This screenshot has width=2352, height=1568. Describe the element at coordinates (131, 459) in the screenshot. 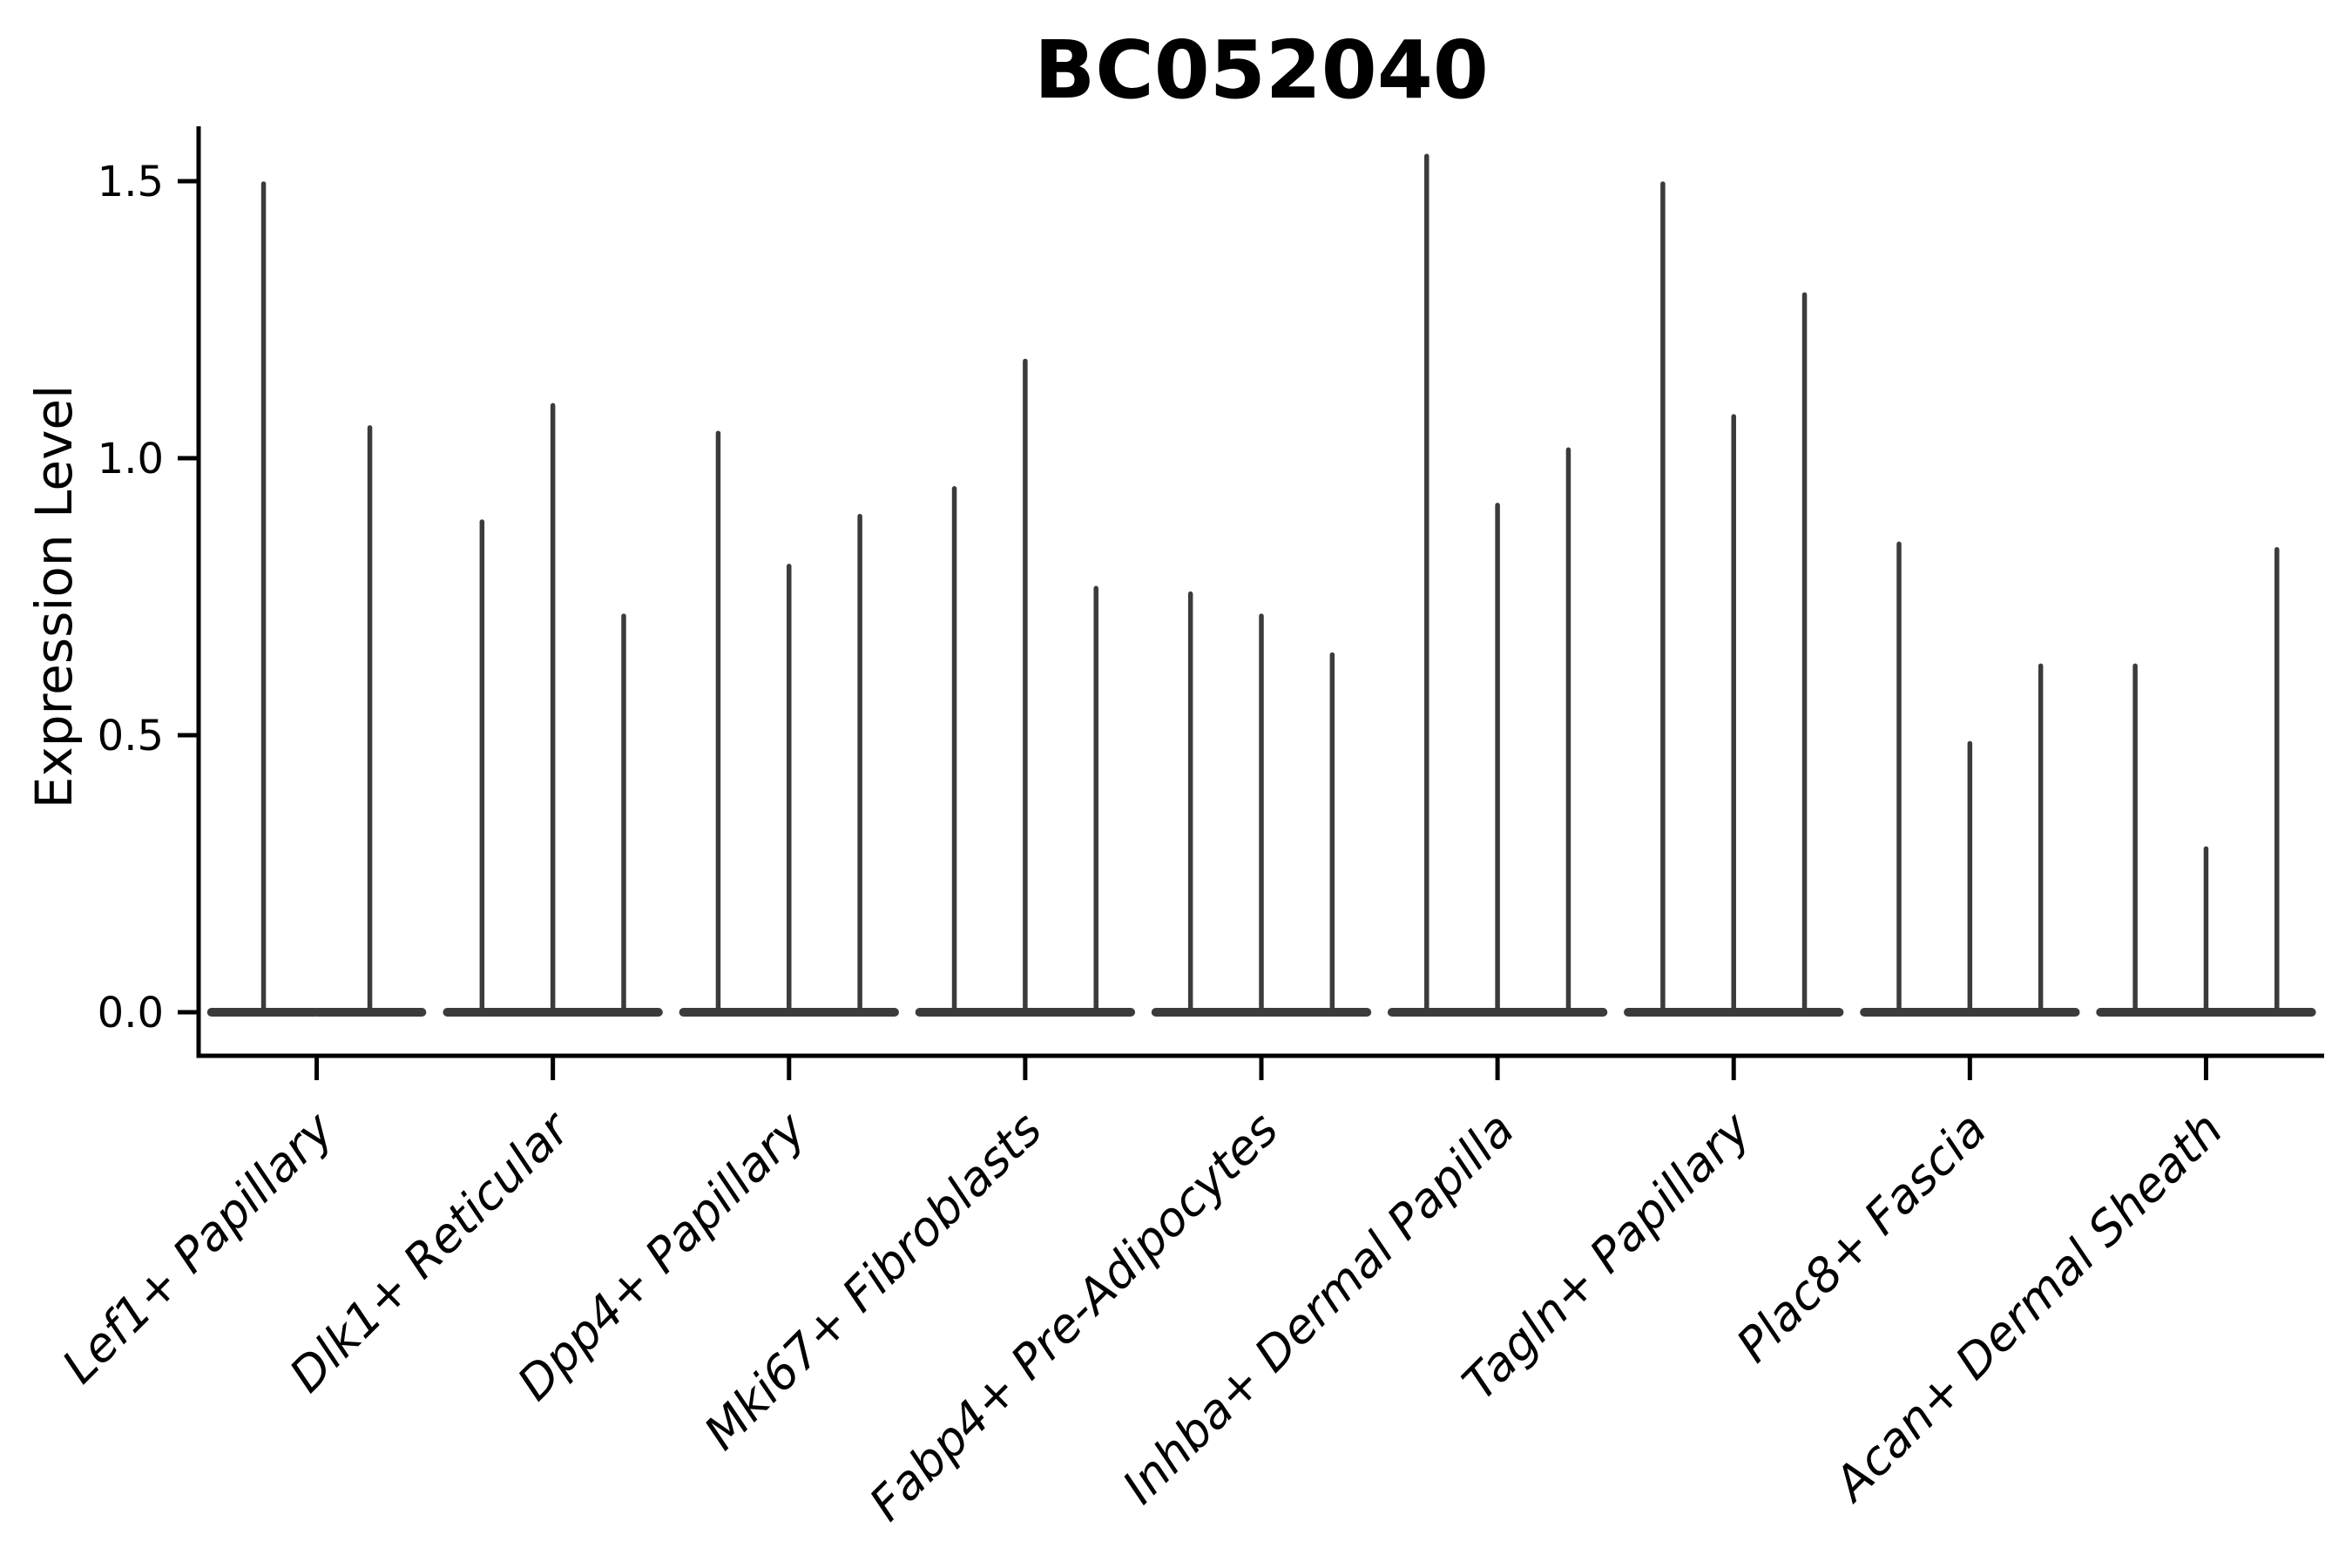

I see `y-tick-label: 1.0` at that location.